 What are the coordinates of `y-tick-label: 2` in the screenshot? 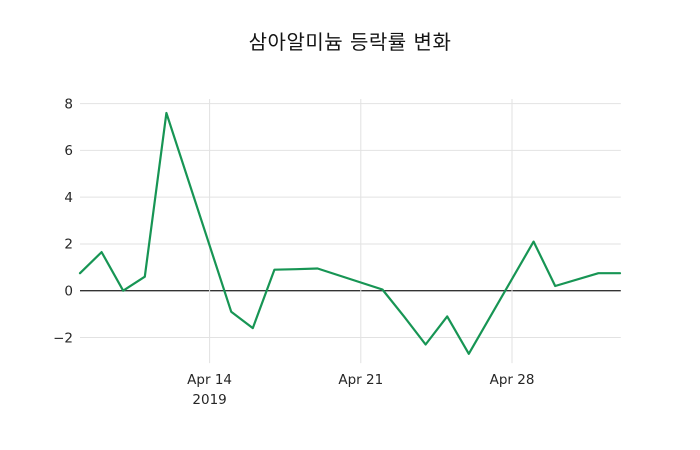 It's located at (68, 245).